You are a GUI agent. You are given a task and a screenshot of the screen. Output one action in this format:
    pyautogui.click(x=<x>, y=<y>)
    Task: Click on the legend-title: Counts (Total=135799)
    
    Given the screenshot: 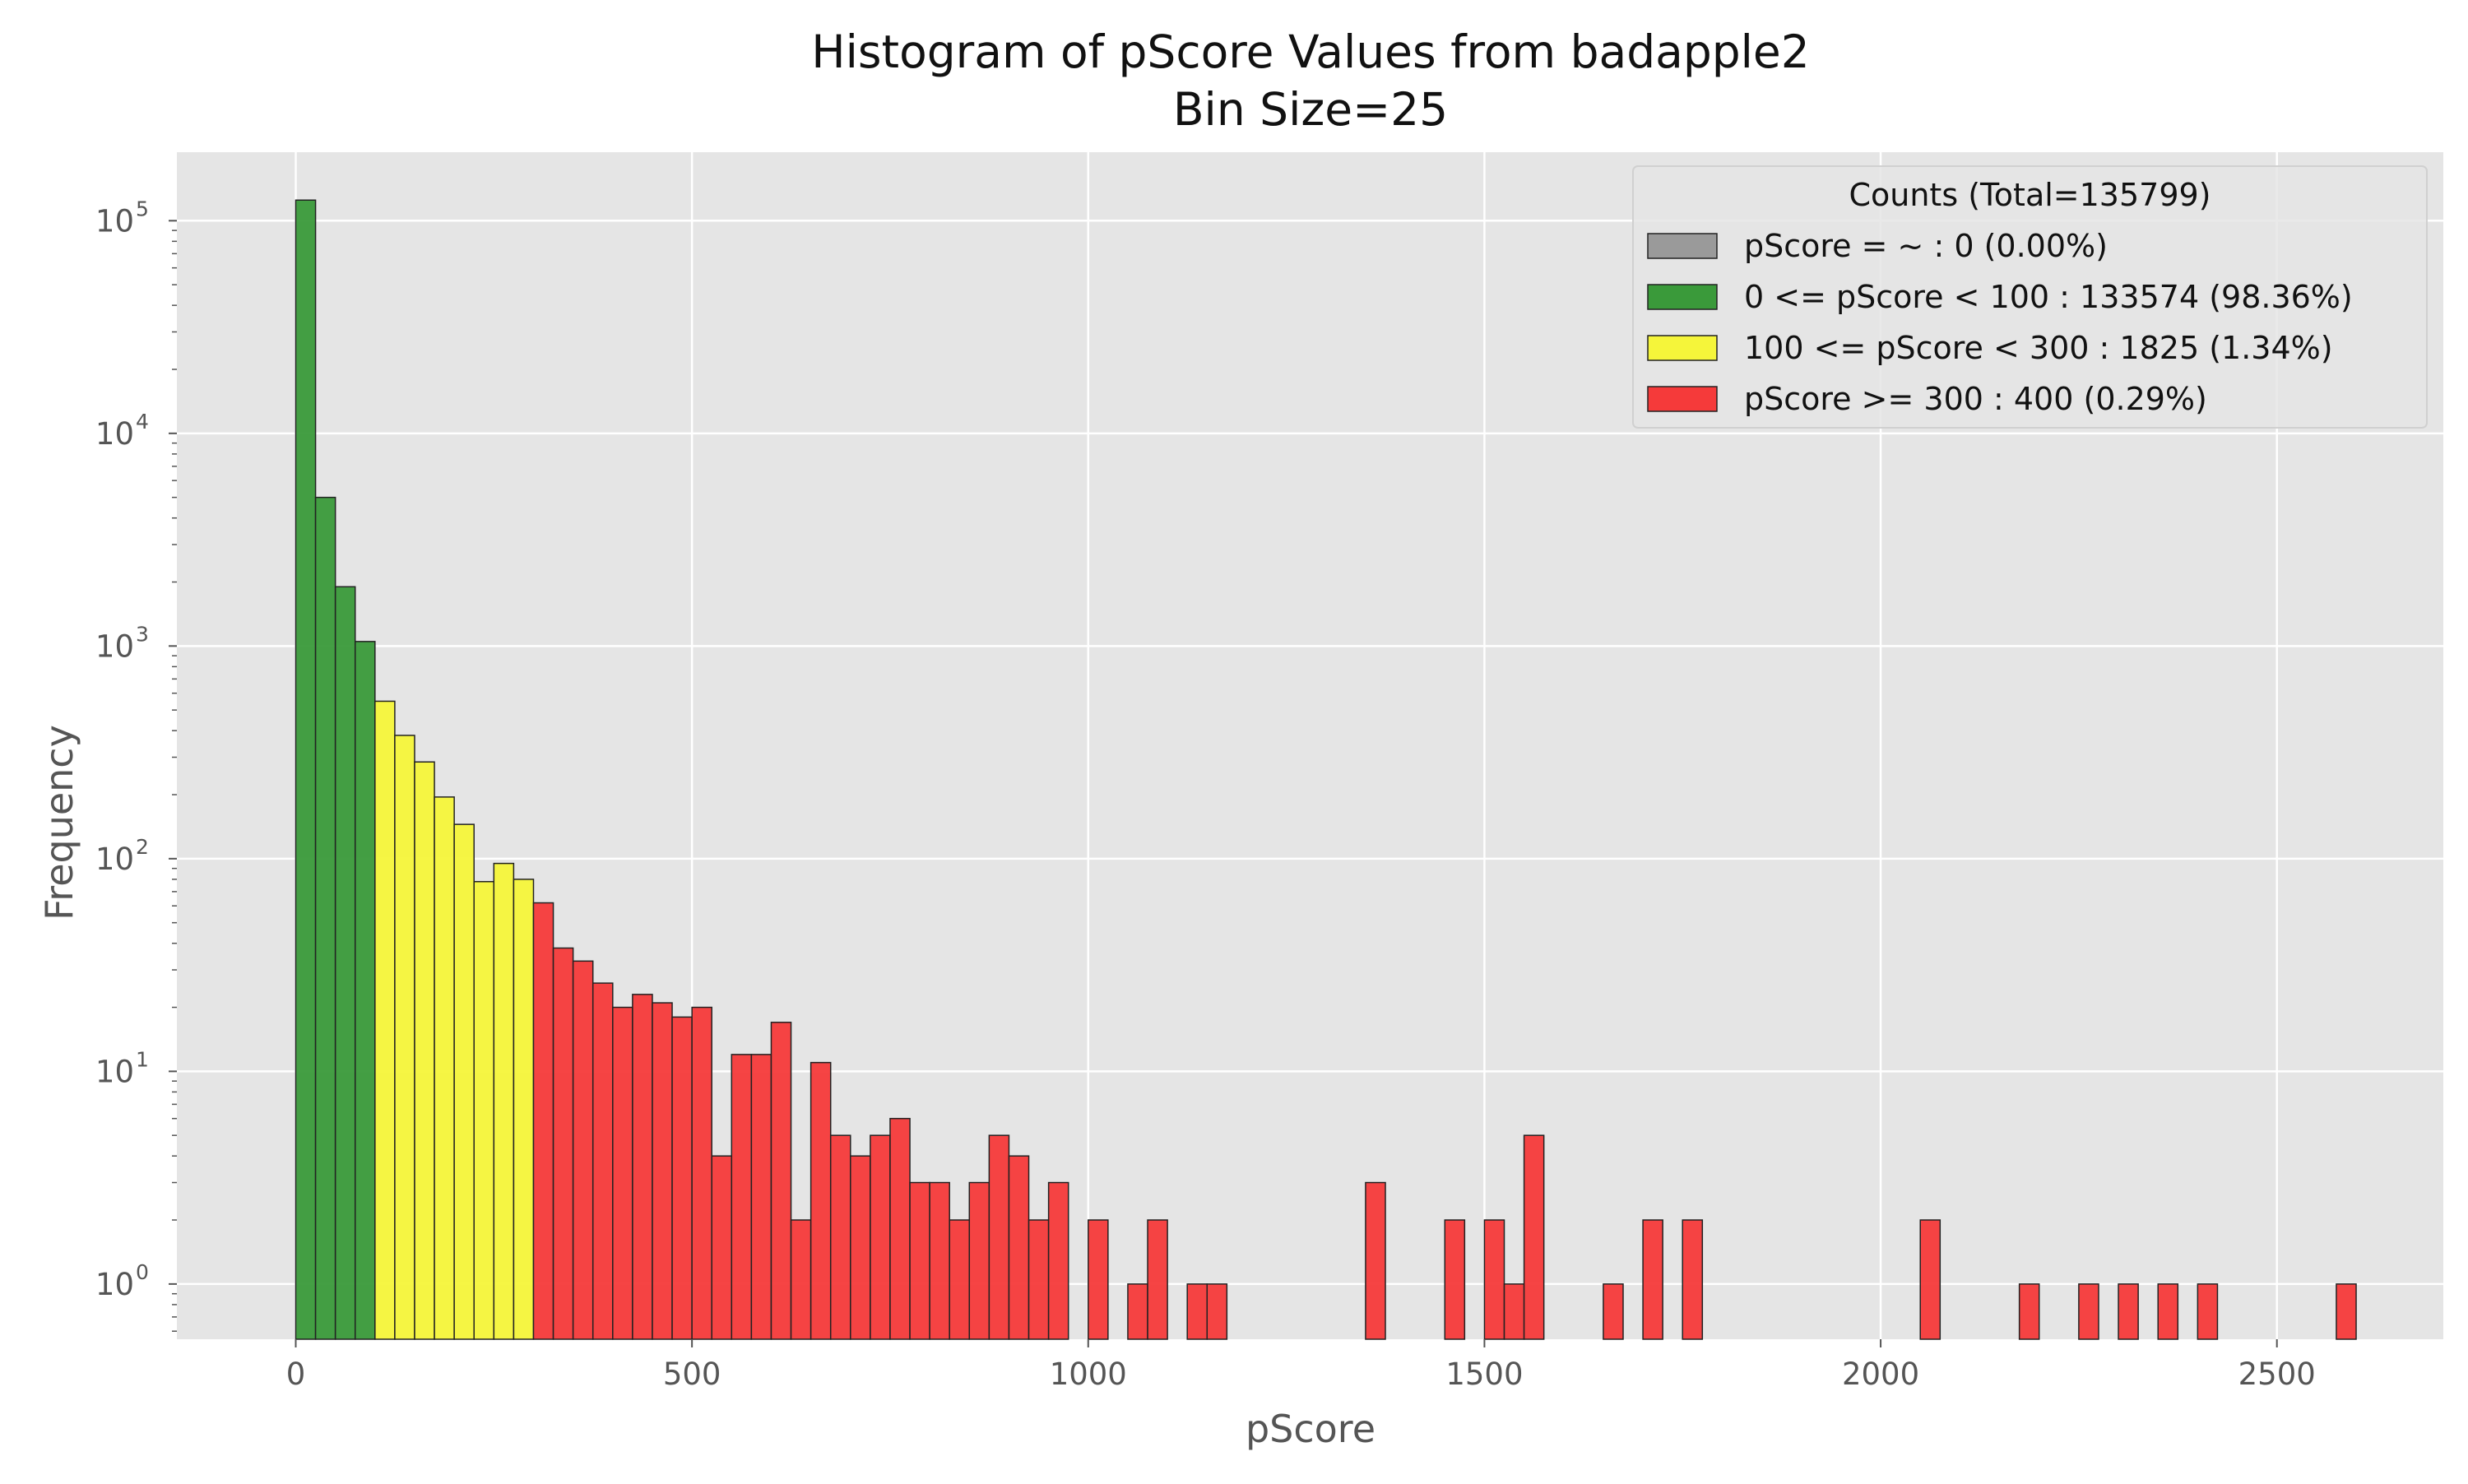 What is the action you would take?
    pyautogui.click(x=2030, y=195)
    